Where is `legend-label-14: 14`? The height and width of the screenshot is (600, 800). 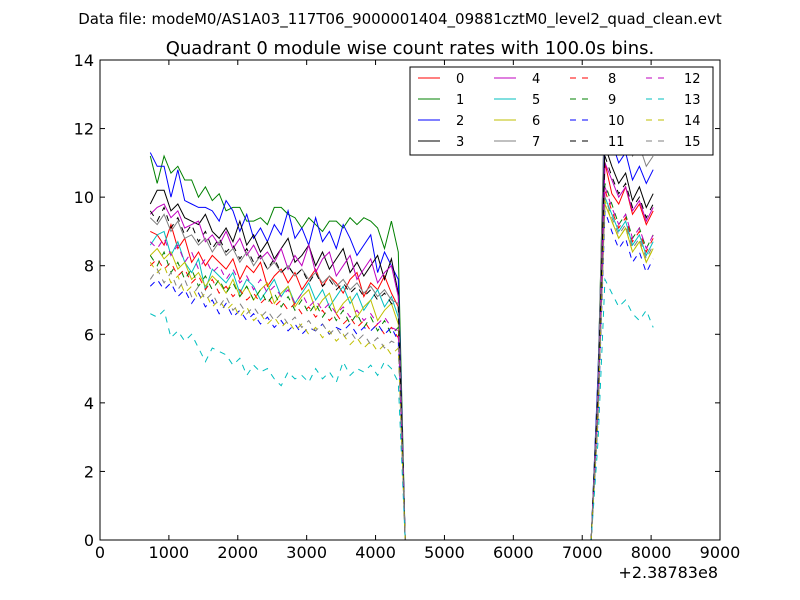
legend-label-14: 14 is located at coordinates (692, 121).